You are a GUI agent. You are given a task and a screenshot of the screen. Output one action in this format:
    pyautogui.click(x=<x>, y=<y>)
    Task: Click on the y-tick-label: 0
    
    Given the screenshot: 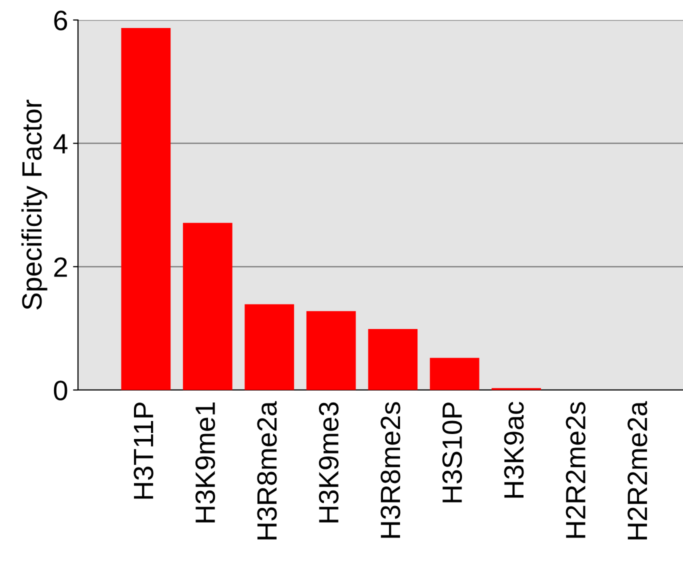 What is the action you would take?
    pyautogui.click(x=61, y=390)
    